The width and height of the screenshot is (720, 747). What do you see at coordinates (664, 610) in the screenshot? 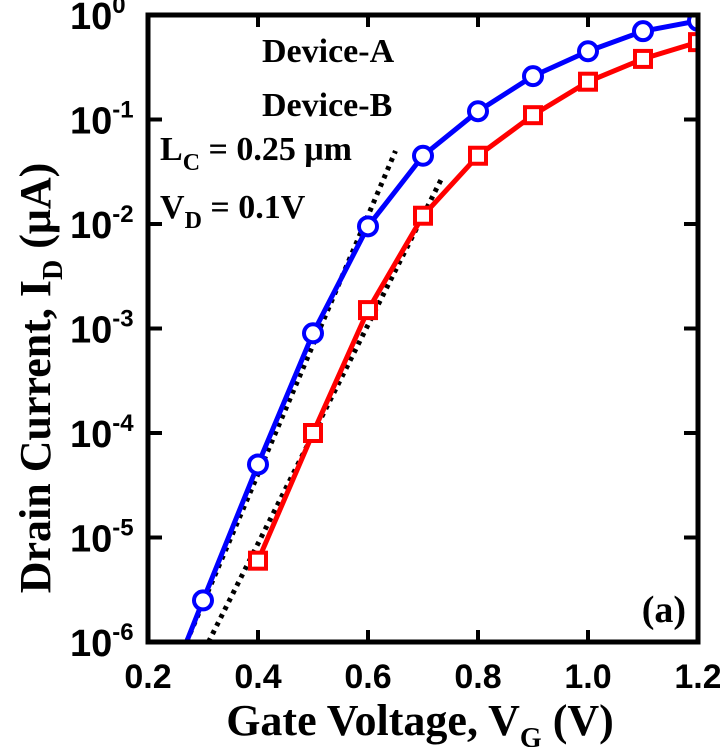
I see `panel-label: (a)` at bounding box center [664, 610].